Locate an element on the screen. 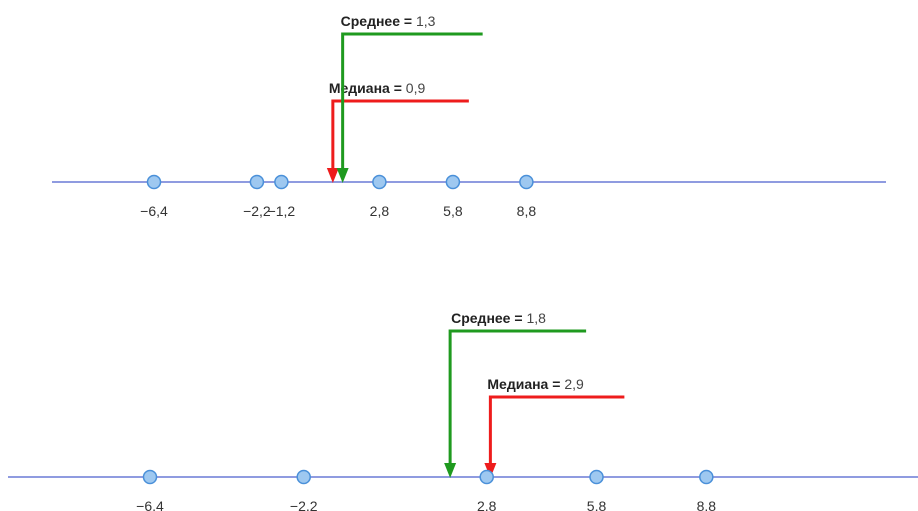 The width and height of the screenshot is (918, 511). mean-label-value: 1,3 is located at coordinates (426, 21).